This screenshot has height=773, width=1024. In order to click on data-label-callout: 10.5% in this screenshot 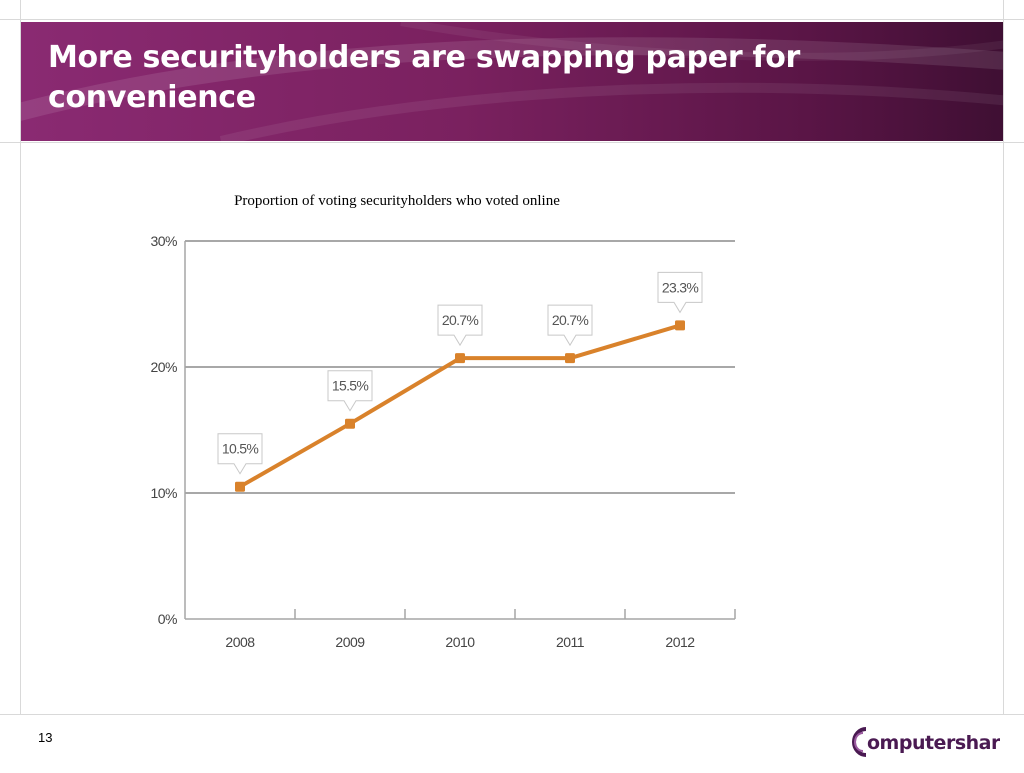, I will do `click(240, 454)`.